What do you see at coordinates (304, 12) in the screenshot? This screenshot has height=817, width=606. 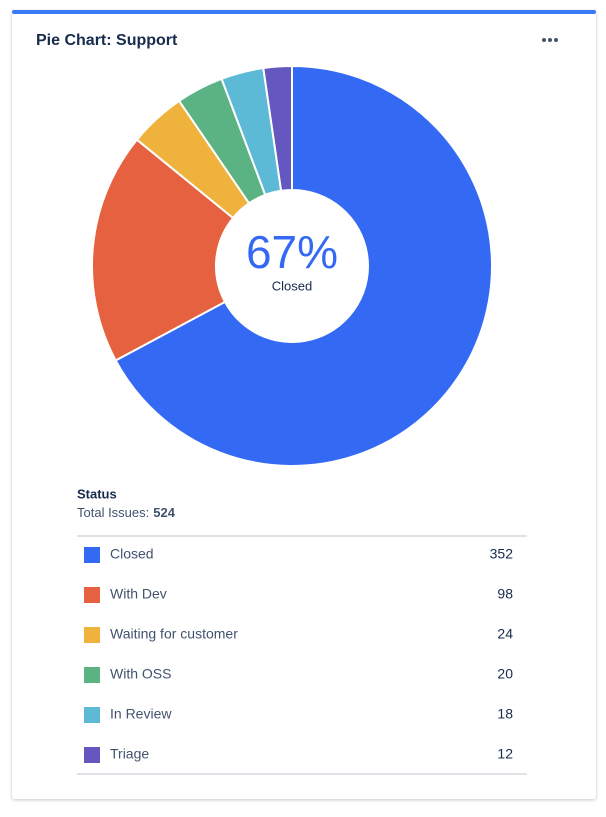 I see `card-accent` at bounding box center [304, 12].